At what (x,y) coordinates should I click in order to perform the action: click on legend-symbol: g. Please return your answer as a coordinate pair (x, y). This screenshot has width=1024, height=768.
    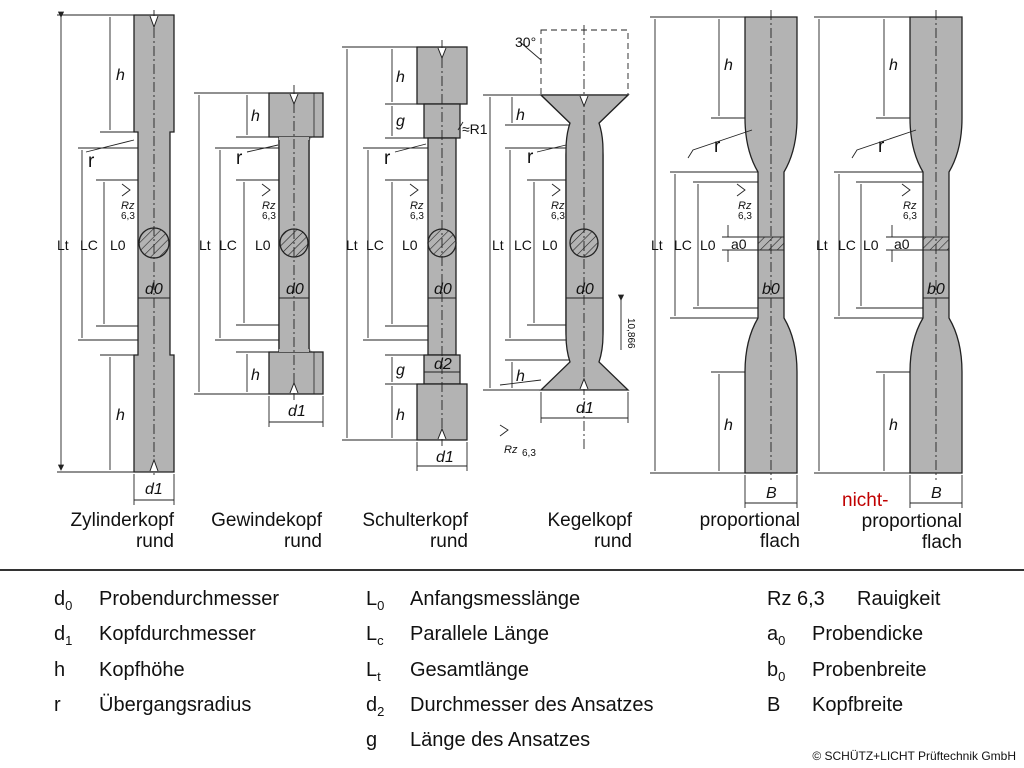
    Looking at the image, I should click on (372, 740).